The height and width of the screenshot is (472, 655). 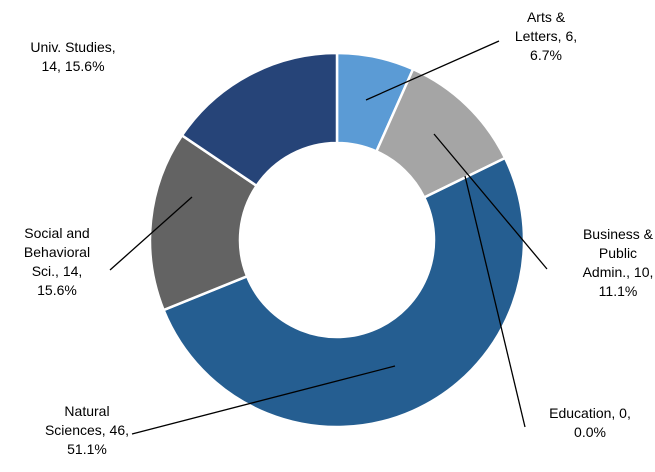 I want to click on leader-line-social-and-behavioral-sci, so click(x=151, y=233).